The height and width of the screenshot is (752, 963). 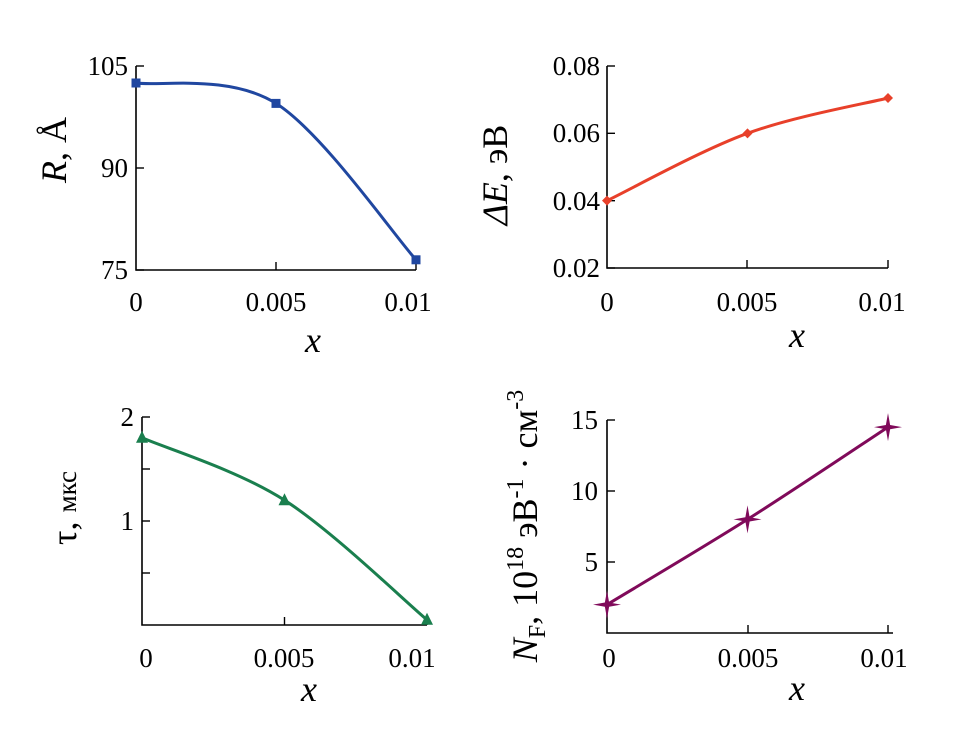 What do you see at coordinates (128, 417) in the screenshot?
I see `y-tick-label: 2` at bounding box center [128, 417].